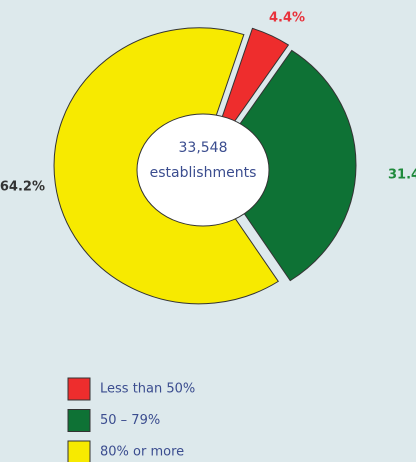 The width and height of the screenshot is (416, 462). Describe the element at coordinates (142, 452) in the screenshot. I see `legend-label: 80% or more` at that location.